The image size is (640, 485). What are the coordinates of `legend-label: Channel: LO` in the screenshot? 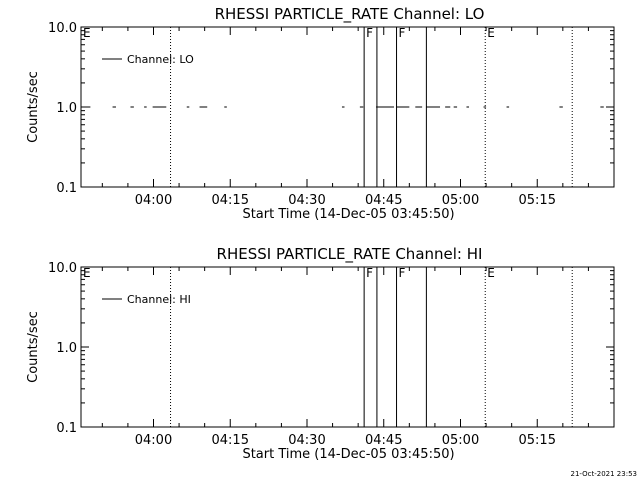 It's located at (160, 59).